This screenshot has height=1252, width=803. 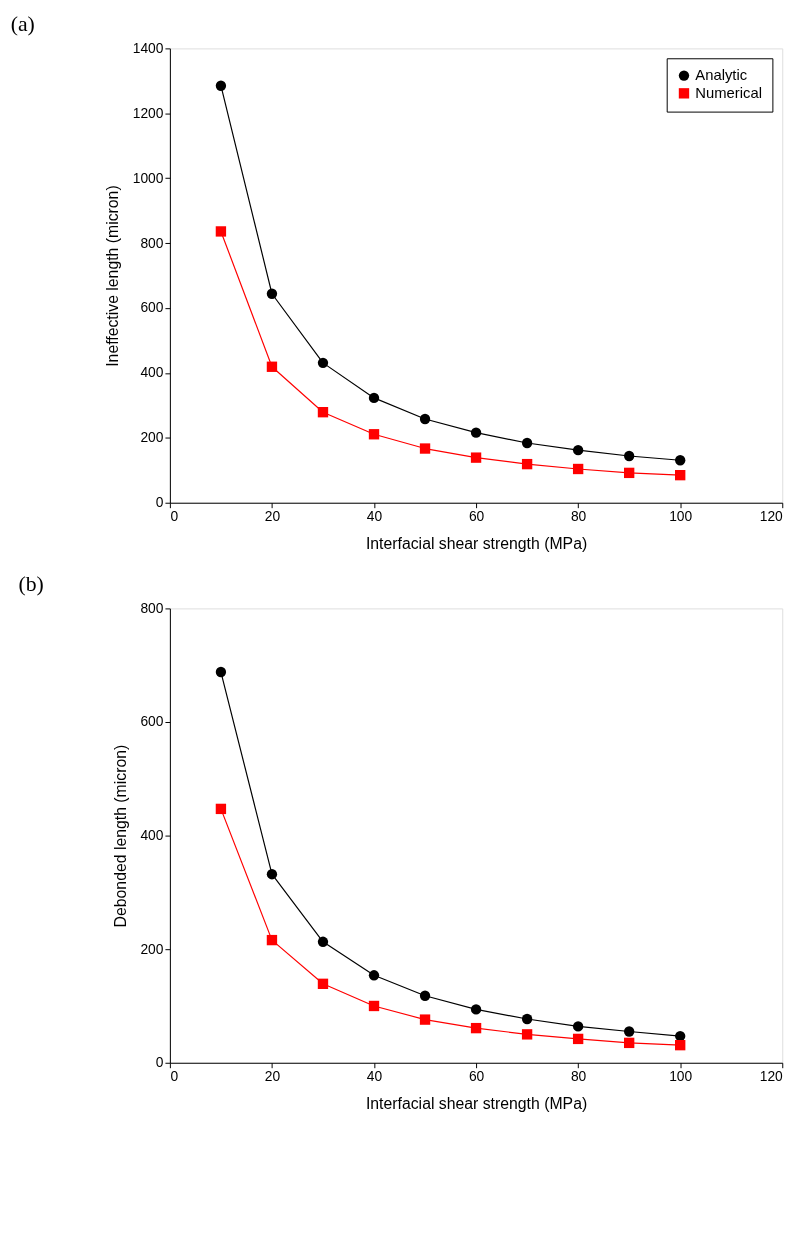 I want to click on y-axis-title: Debonded length (micron), so click(x=120, y=836).